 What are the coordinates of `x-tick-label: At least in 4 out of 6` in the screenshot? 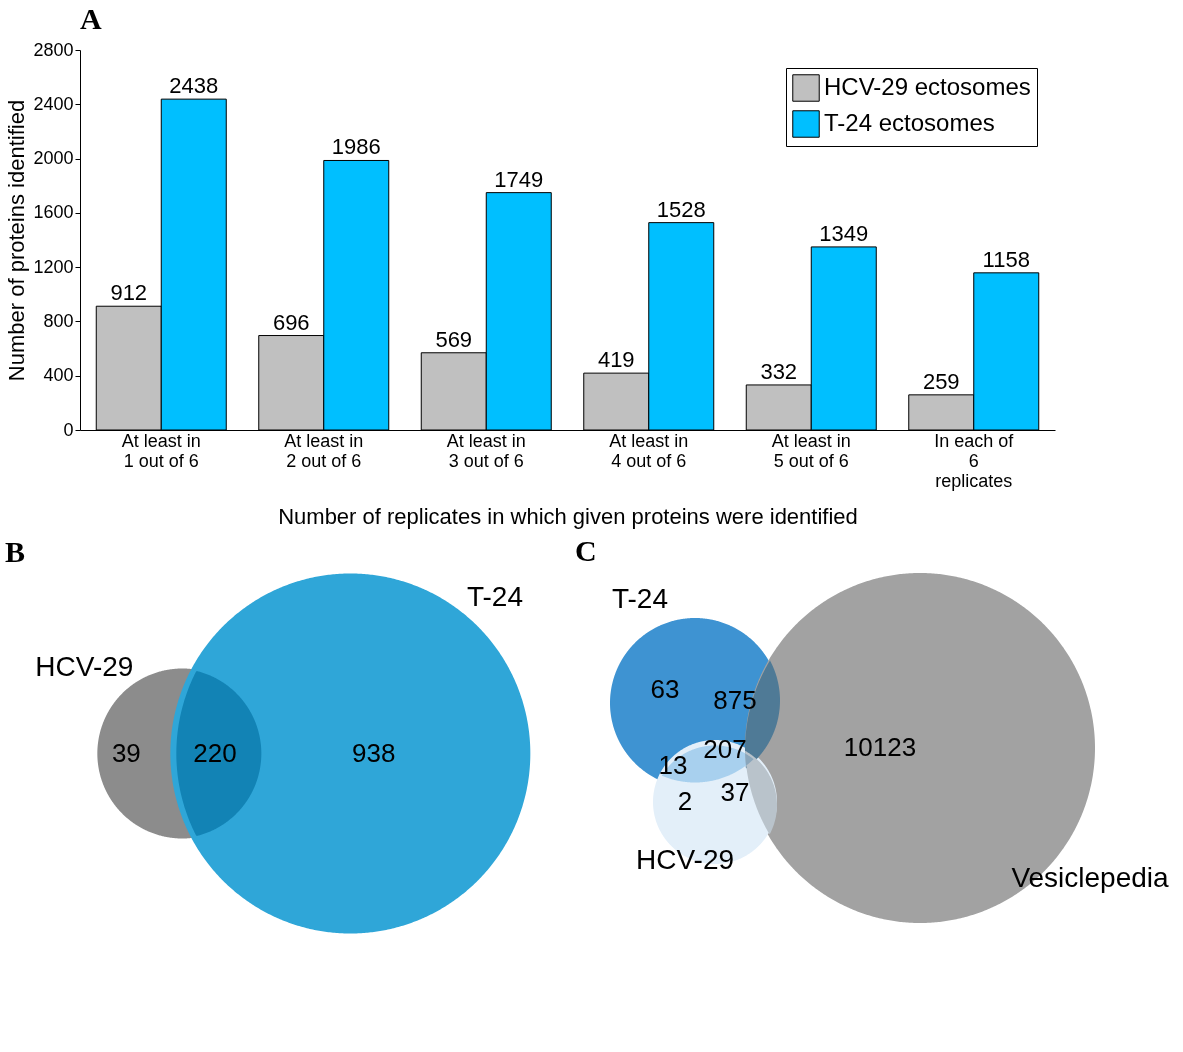 It's located at (649, 450).